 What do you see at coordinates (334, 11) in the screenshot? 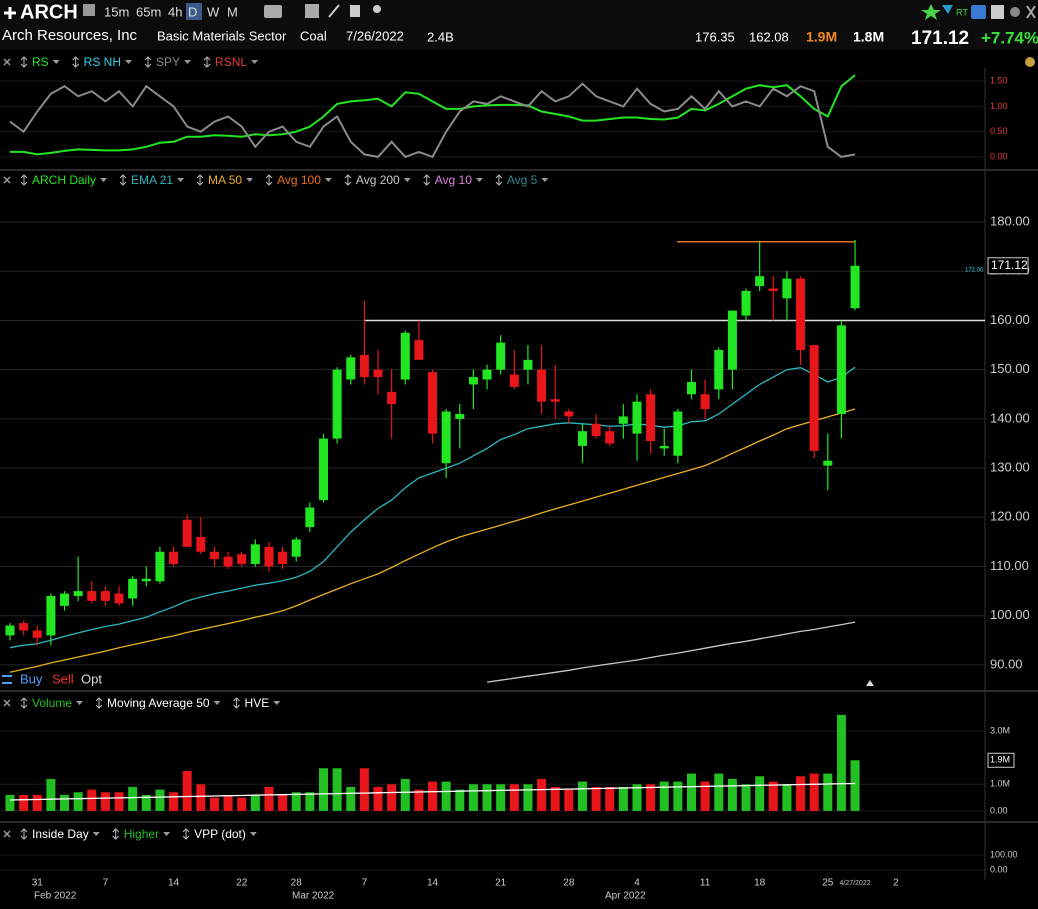
I see `draw-icon` at bounding box center [334, 11].